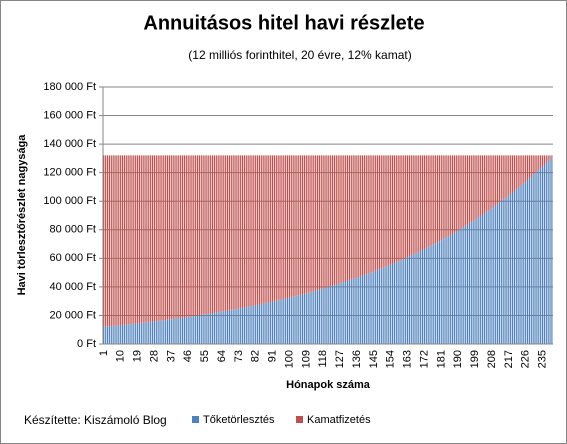 The image size is (567, 444). Describe the element at coordinates (543, 359) in the screenshot. I see `x-tick-label: 235` at that location.